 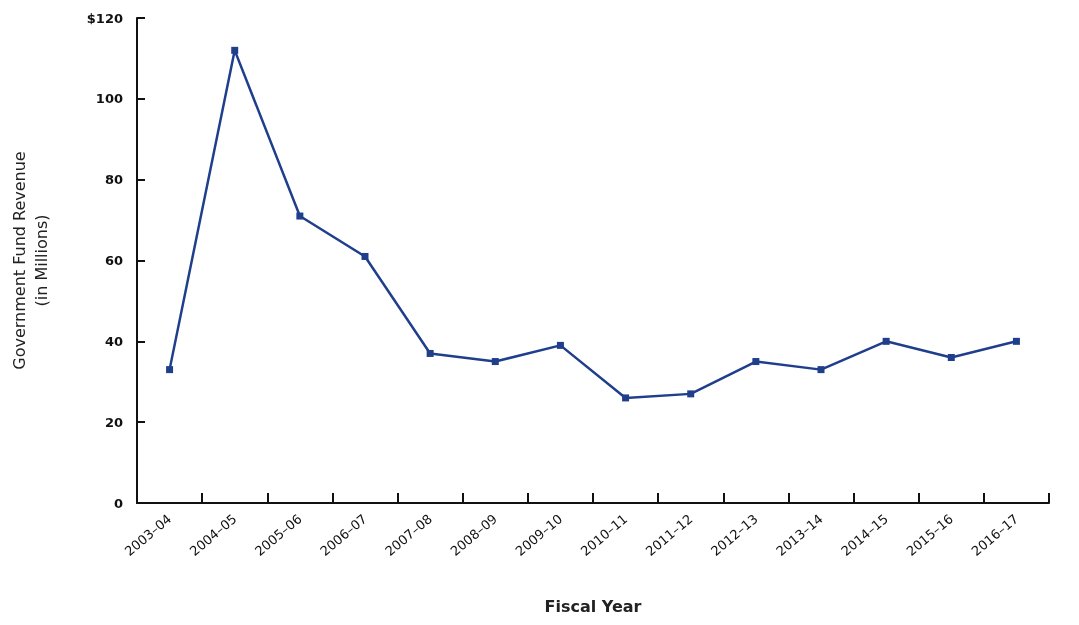 I want to click on y-tick-label: $120, so click(x=104, y=18).